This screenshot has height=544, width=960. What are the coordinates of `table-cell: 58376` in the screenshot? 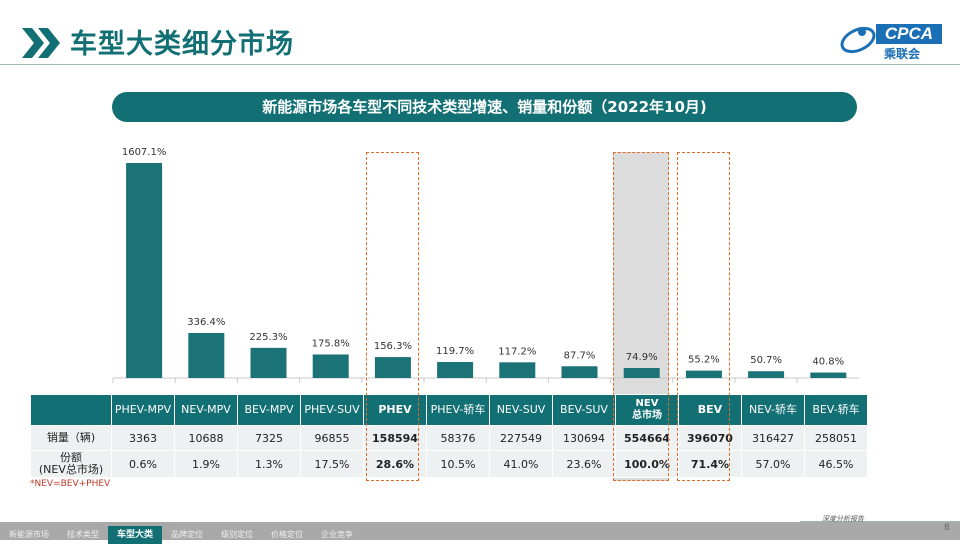 It's located at (458, 438).